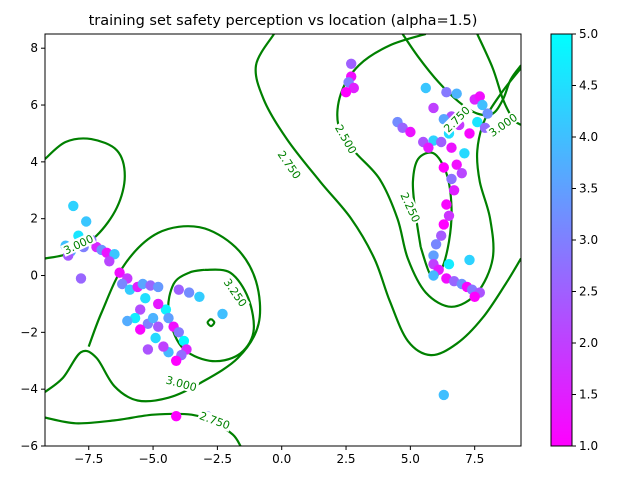  What do you see at coordinates (88, 459) in the screenshot?
I see `x-tick-label: −7.5` at bounding box center [88, 459].